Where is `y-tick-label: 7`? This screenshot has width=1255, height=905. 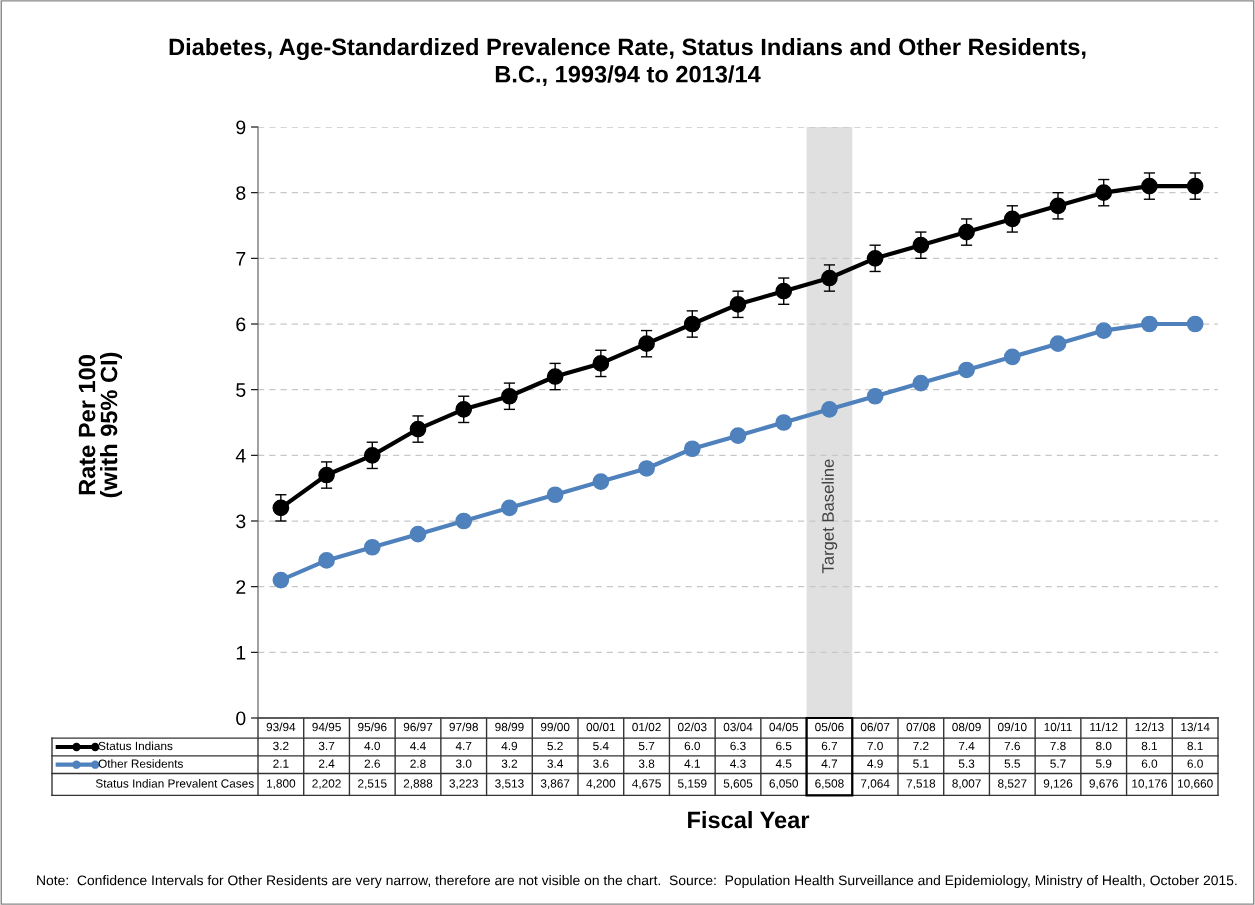
y-tick-label: 7 is located at coordinates (241, 259).